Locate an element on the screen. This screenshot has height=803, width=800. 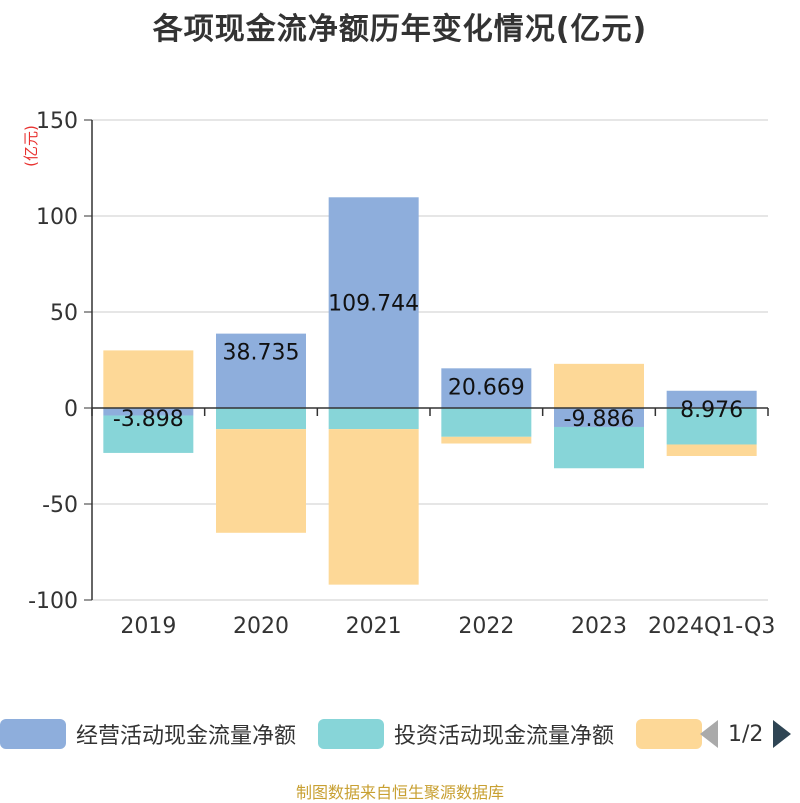
legend-item-financing is located at coordinates (674, 734).